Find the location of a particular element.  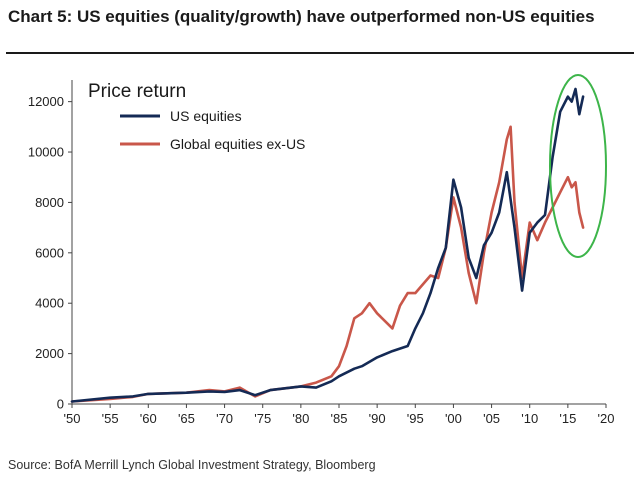

x-tick-label: '50 is located at coordinates (72, 418).